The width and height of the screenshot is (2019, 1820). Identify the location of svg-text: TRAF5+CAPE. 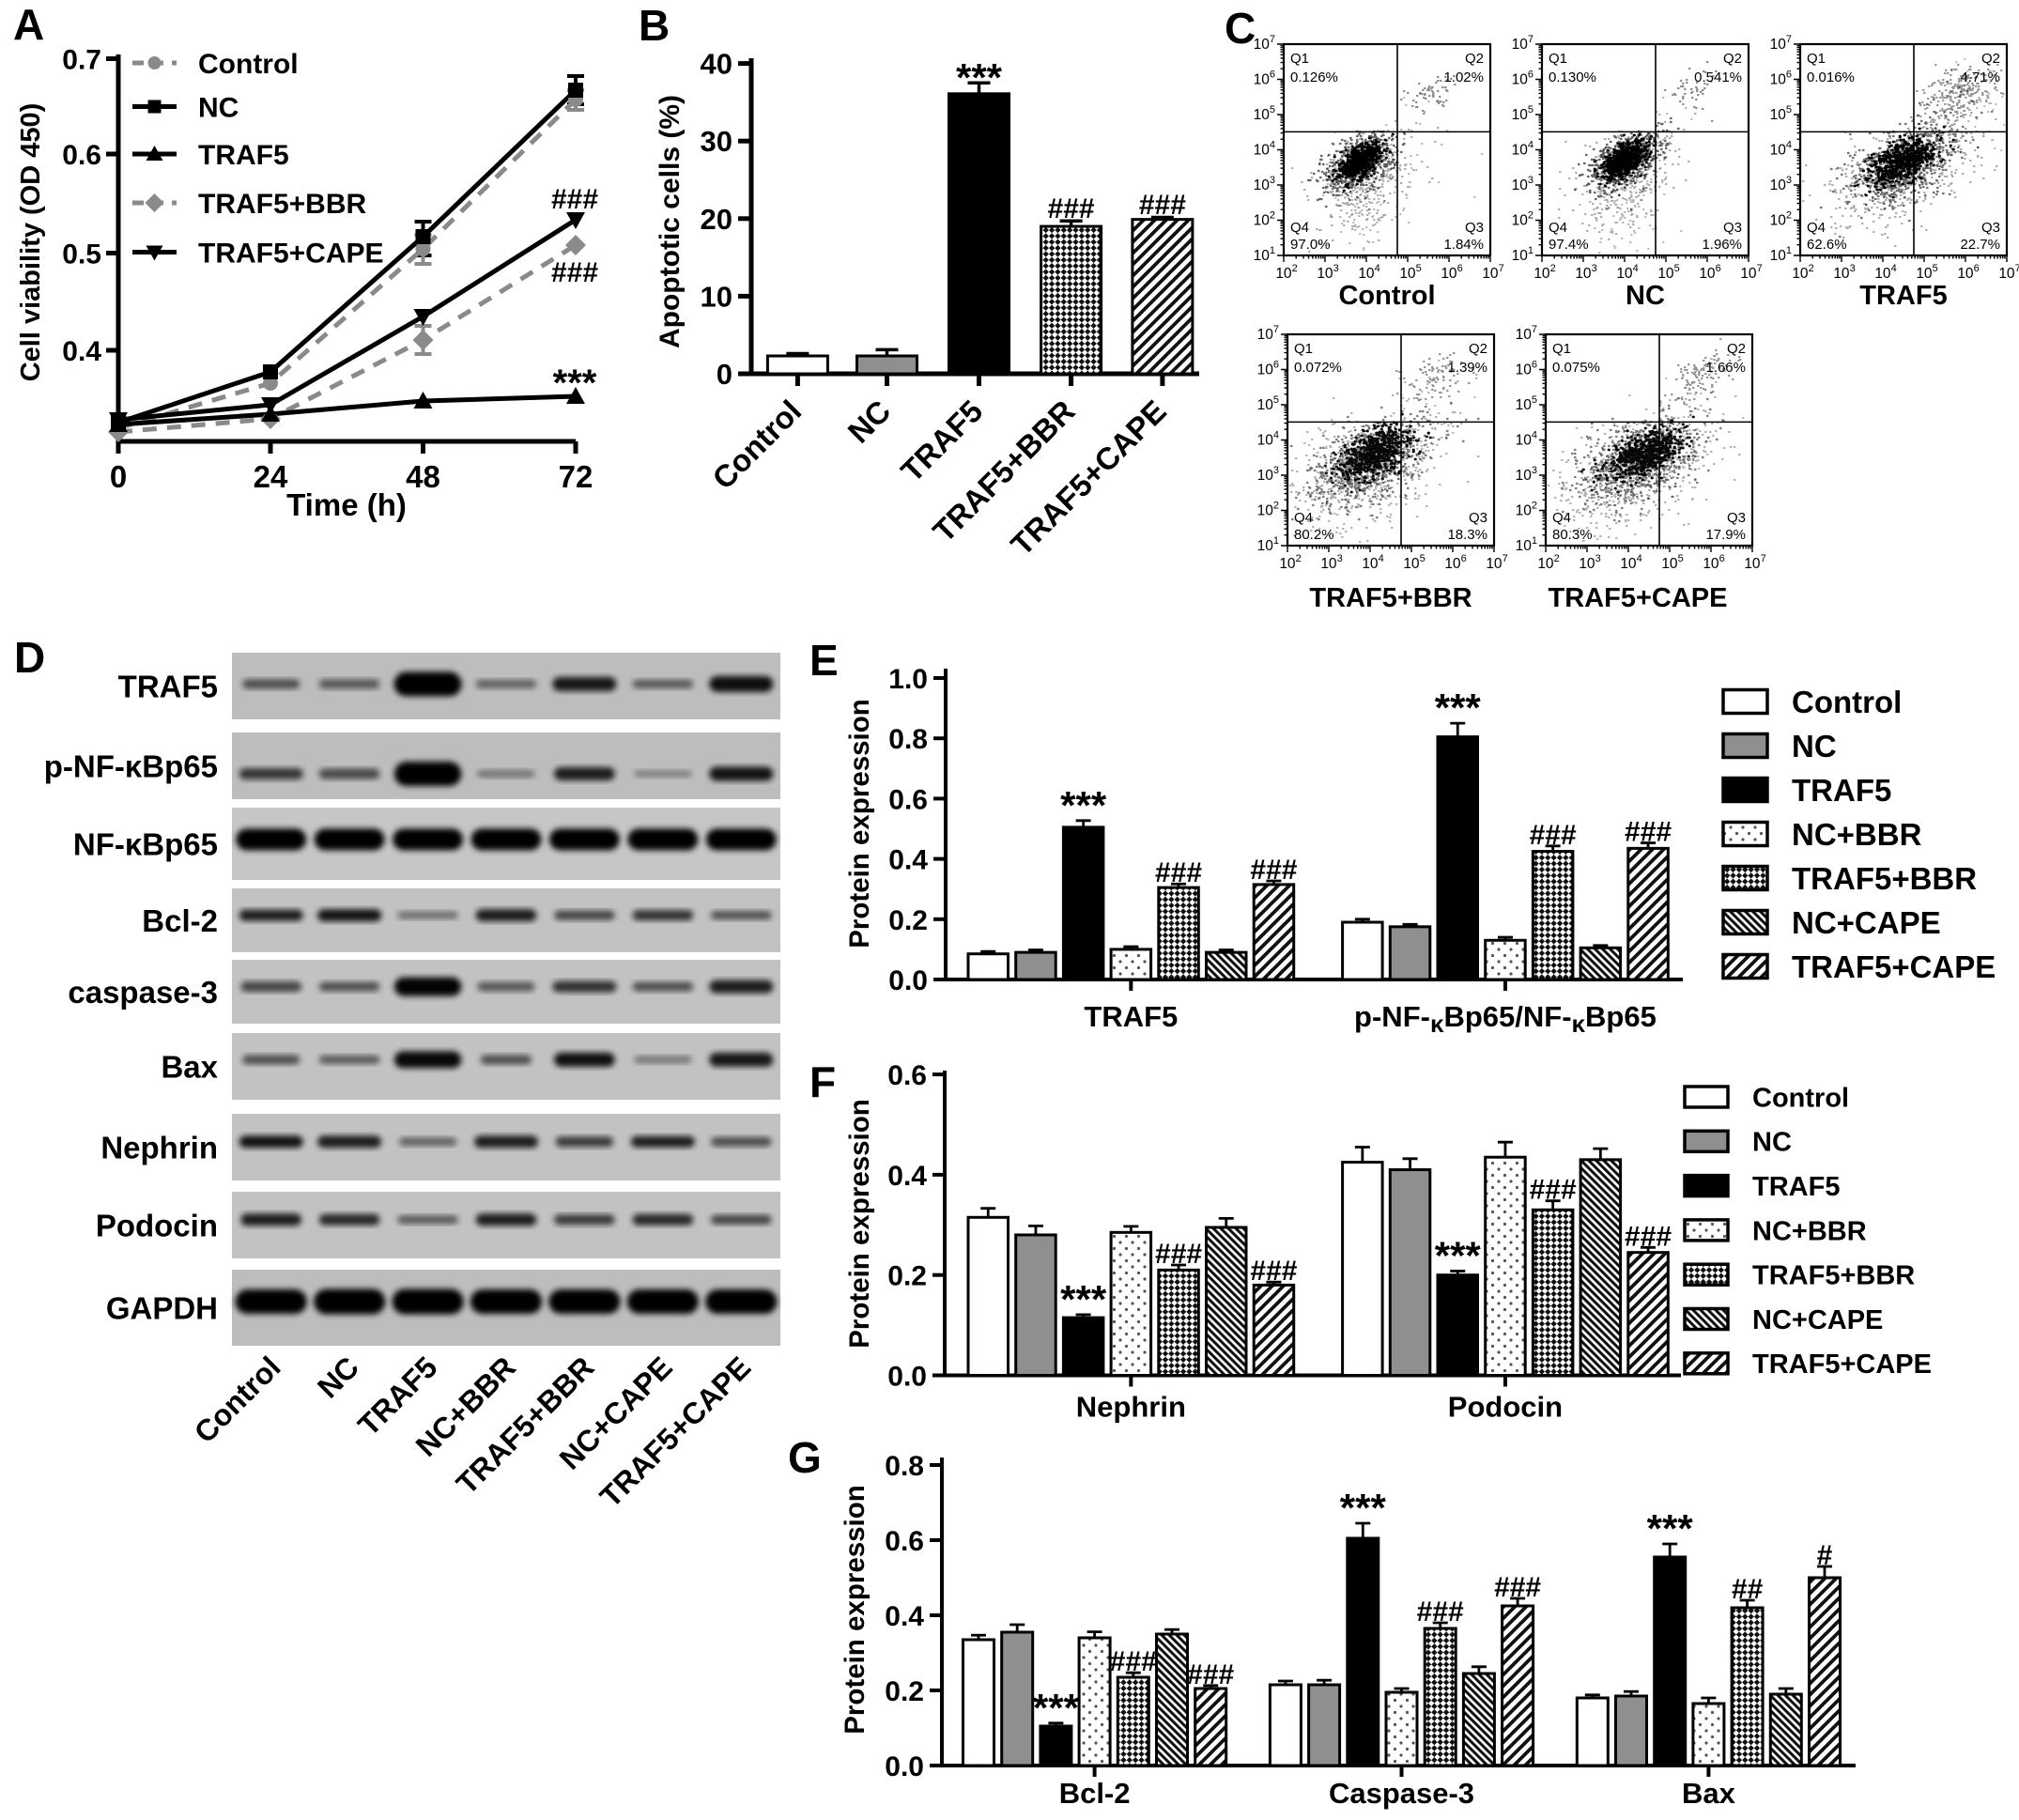
(291, 254).